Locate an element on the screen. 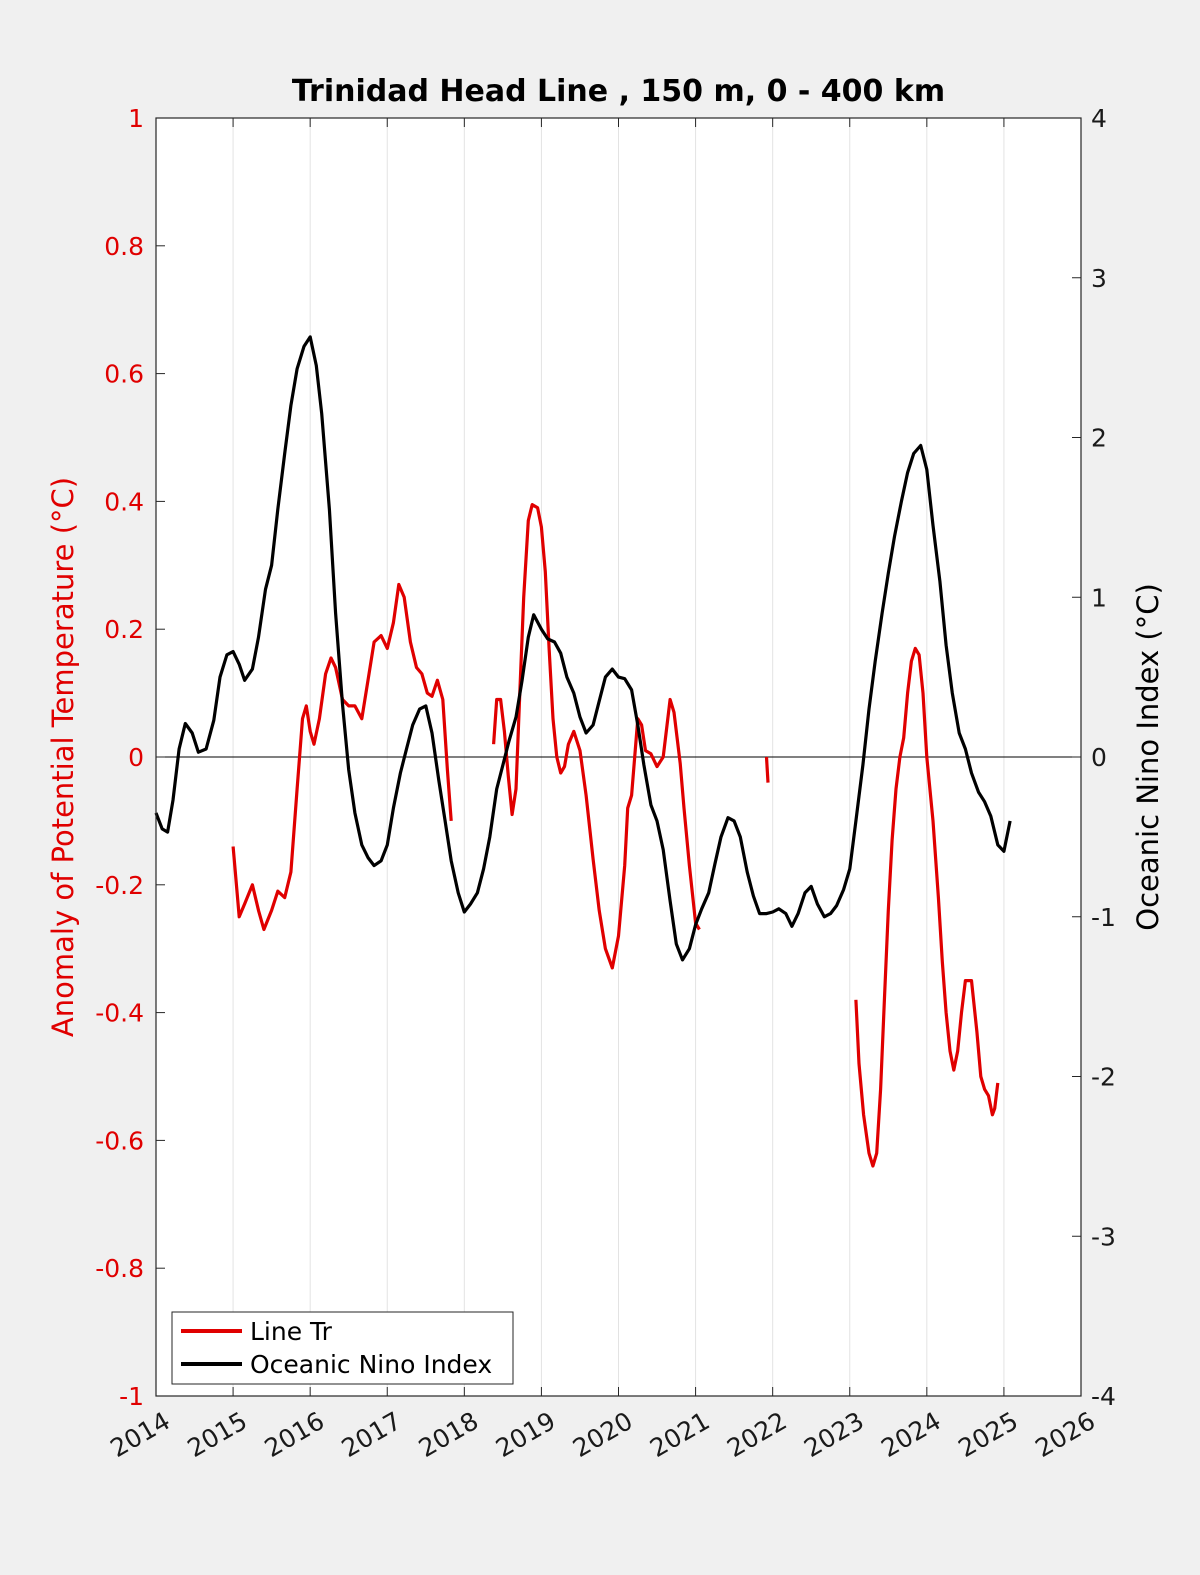  y-right-tick-label: 1 is located at coordinates (1099, 597).